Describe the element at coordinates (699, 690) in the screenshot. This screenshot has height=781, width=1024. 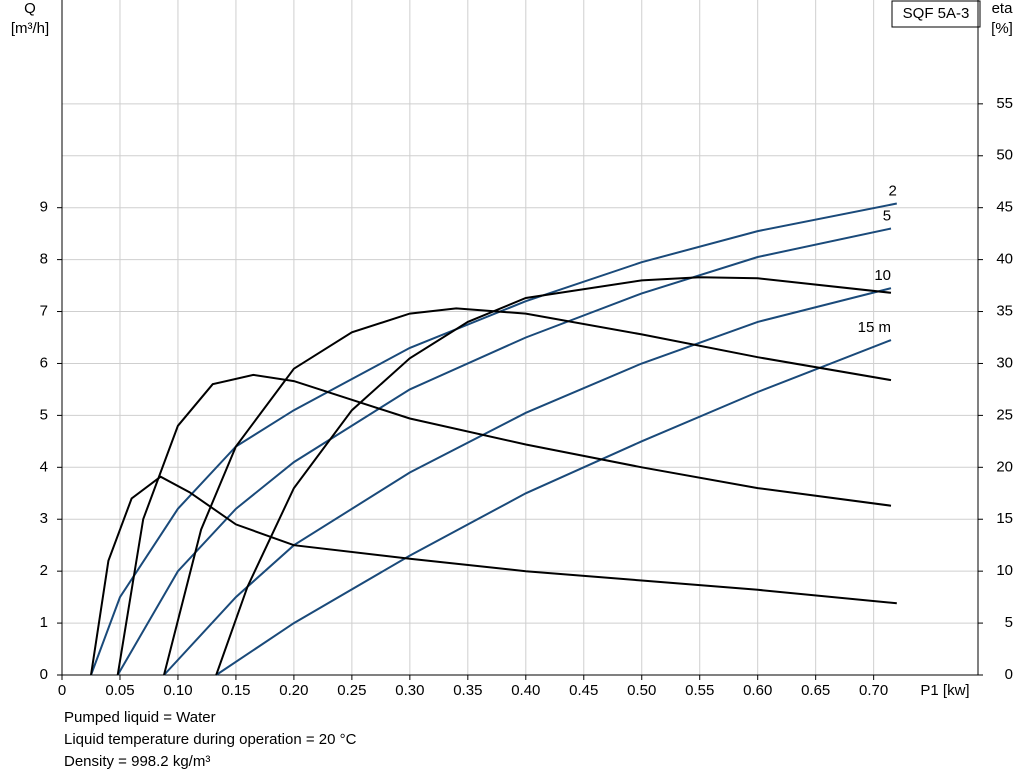
I see `x-tick-label: 0.55` at that location.